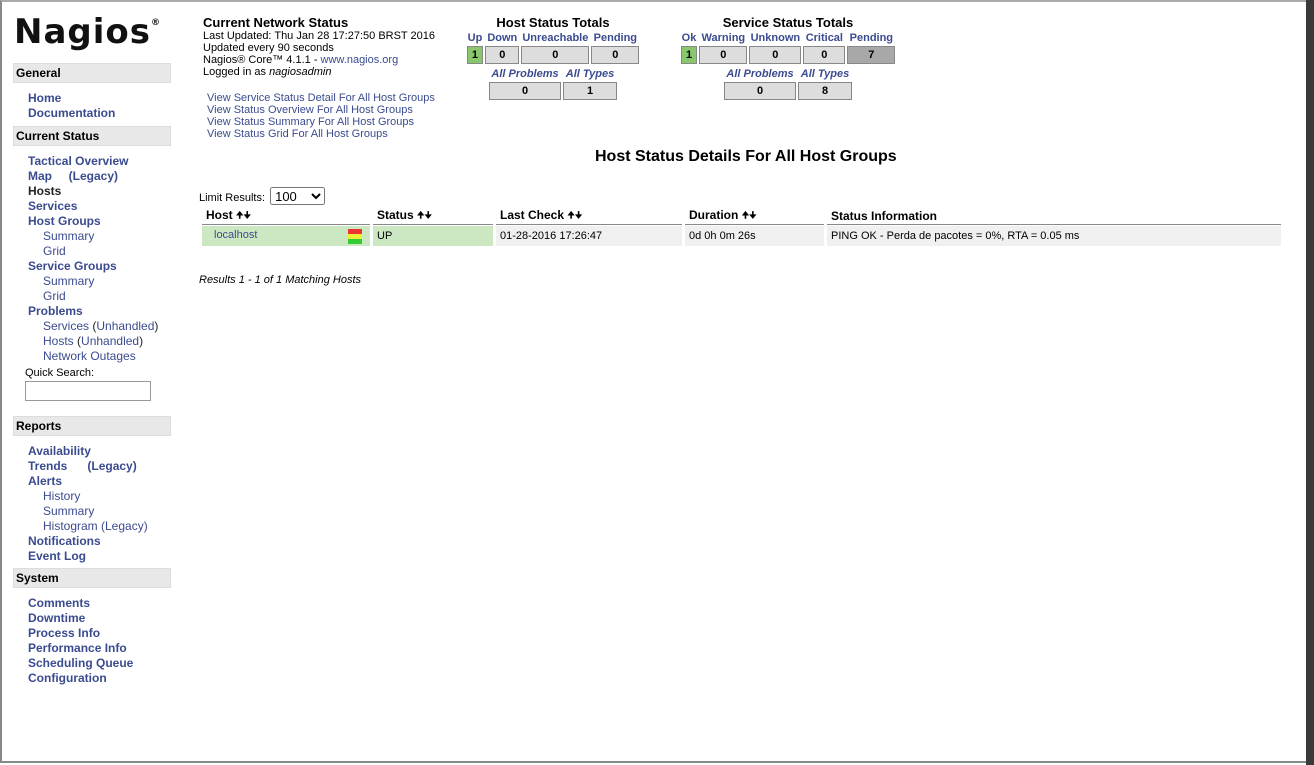 The height and width of the screenshot is (765, 1314). Describe the element at coordinates (615, 38) in the screenshot. I see `host-pending-label: Pending` at that location.